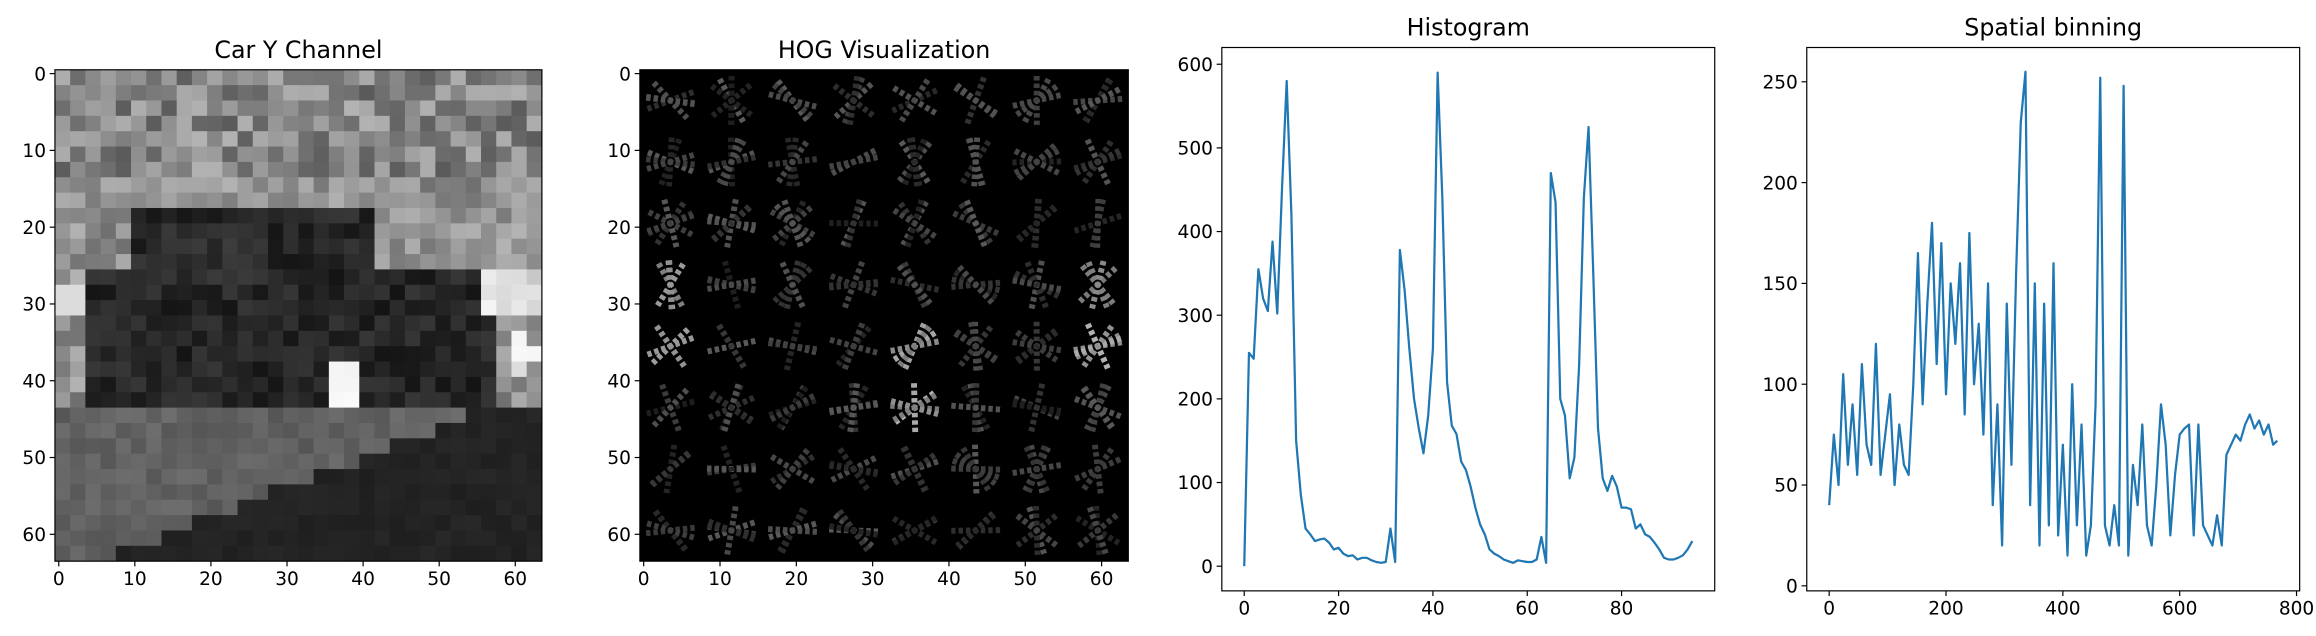  Describe the element at coordinates (1779, 183) in the screenshot. I see `y-tick-label: 200` at that location.